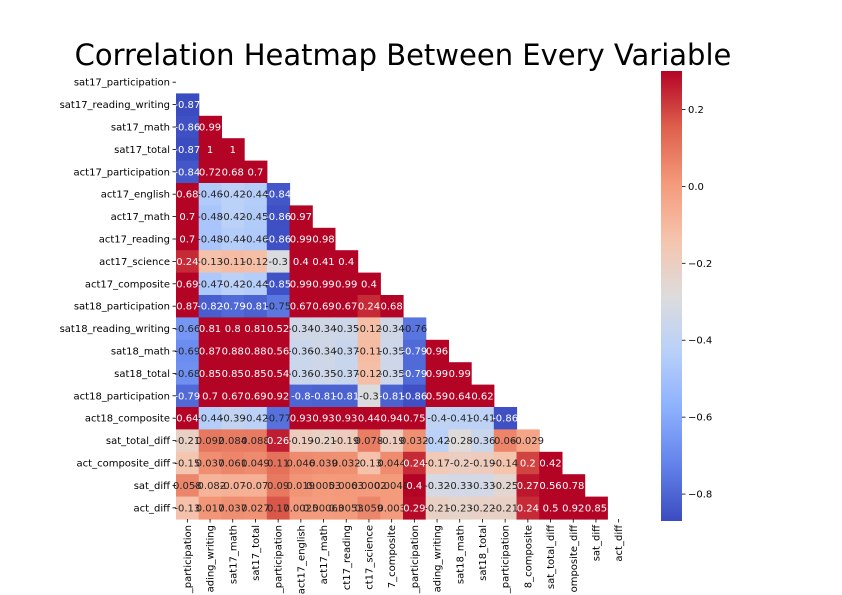  What do you see at coordinates (323, 508) in the screenshot?
I see `heatmap-cell-value: 0.00063` at bounding box center [323, 508].